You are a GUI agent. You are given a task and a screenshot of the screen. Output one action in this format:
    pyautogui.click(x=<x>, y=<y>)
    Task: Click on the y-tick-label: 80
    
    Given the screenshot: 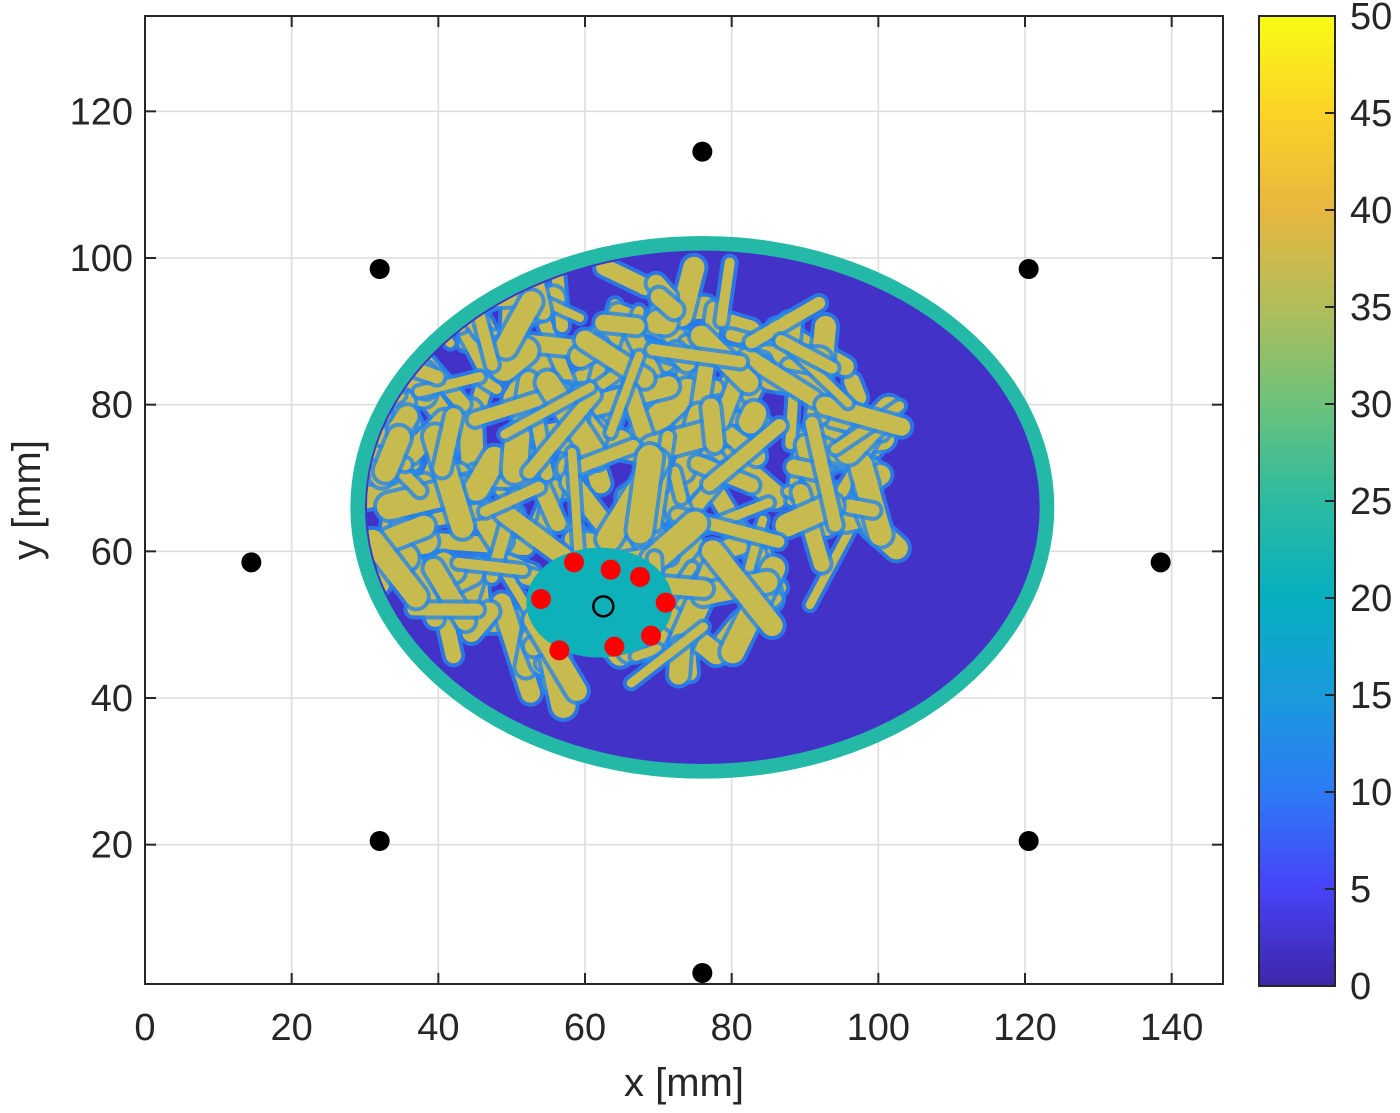 What is the action you would take?
    pyautogui.click(x=112, y=406)
    